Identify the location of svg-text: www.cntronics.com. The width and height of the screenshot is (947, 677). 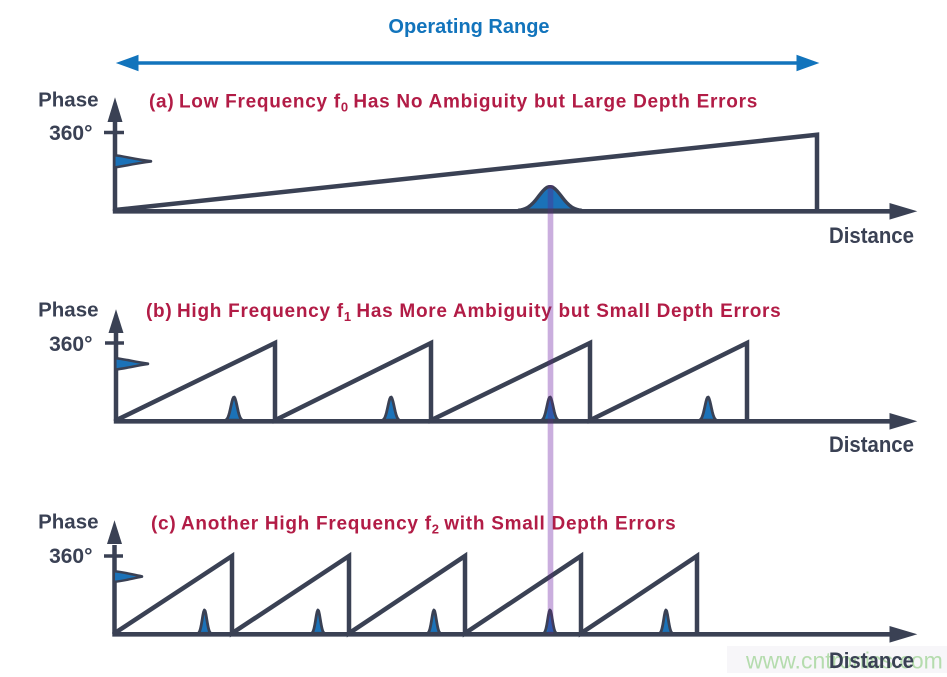
(844, 661).